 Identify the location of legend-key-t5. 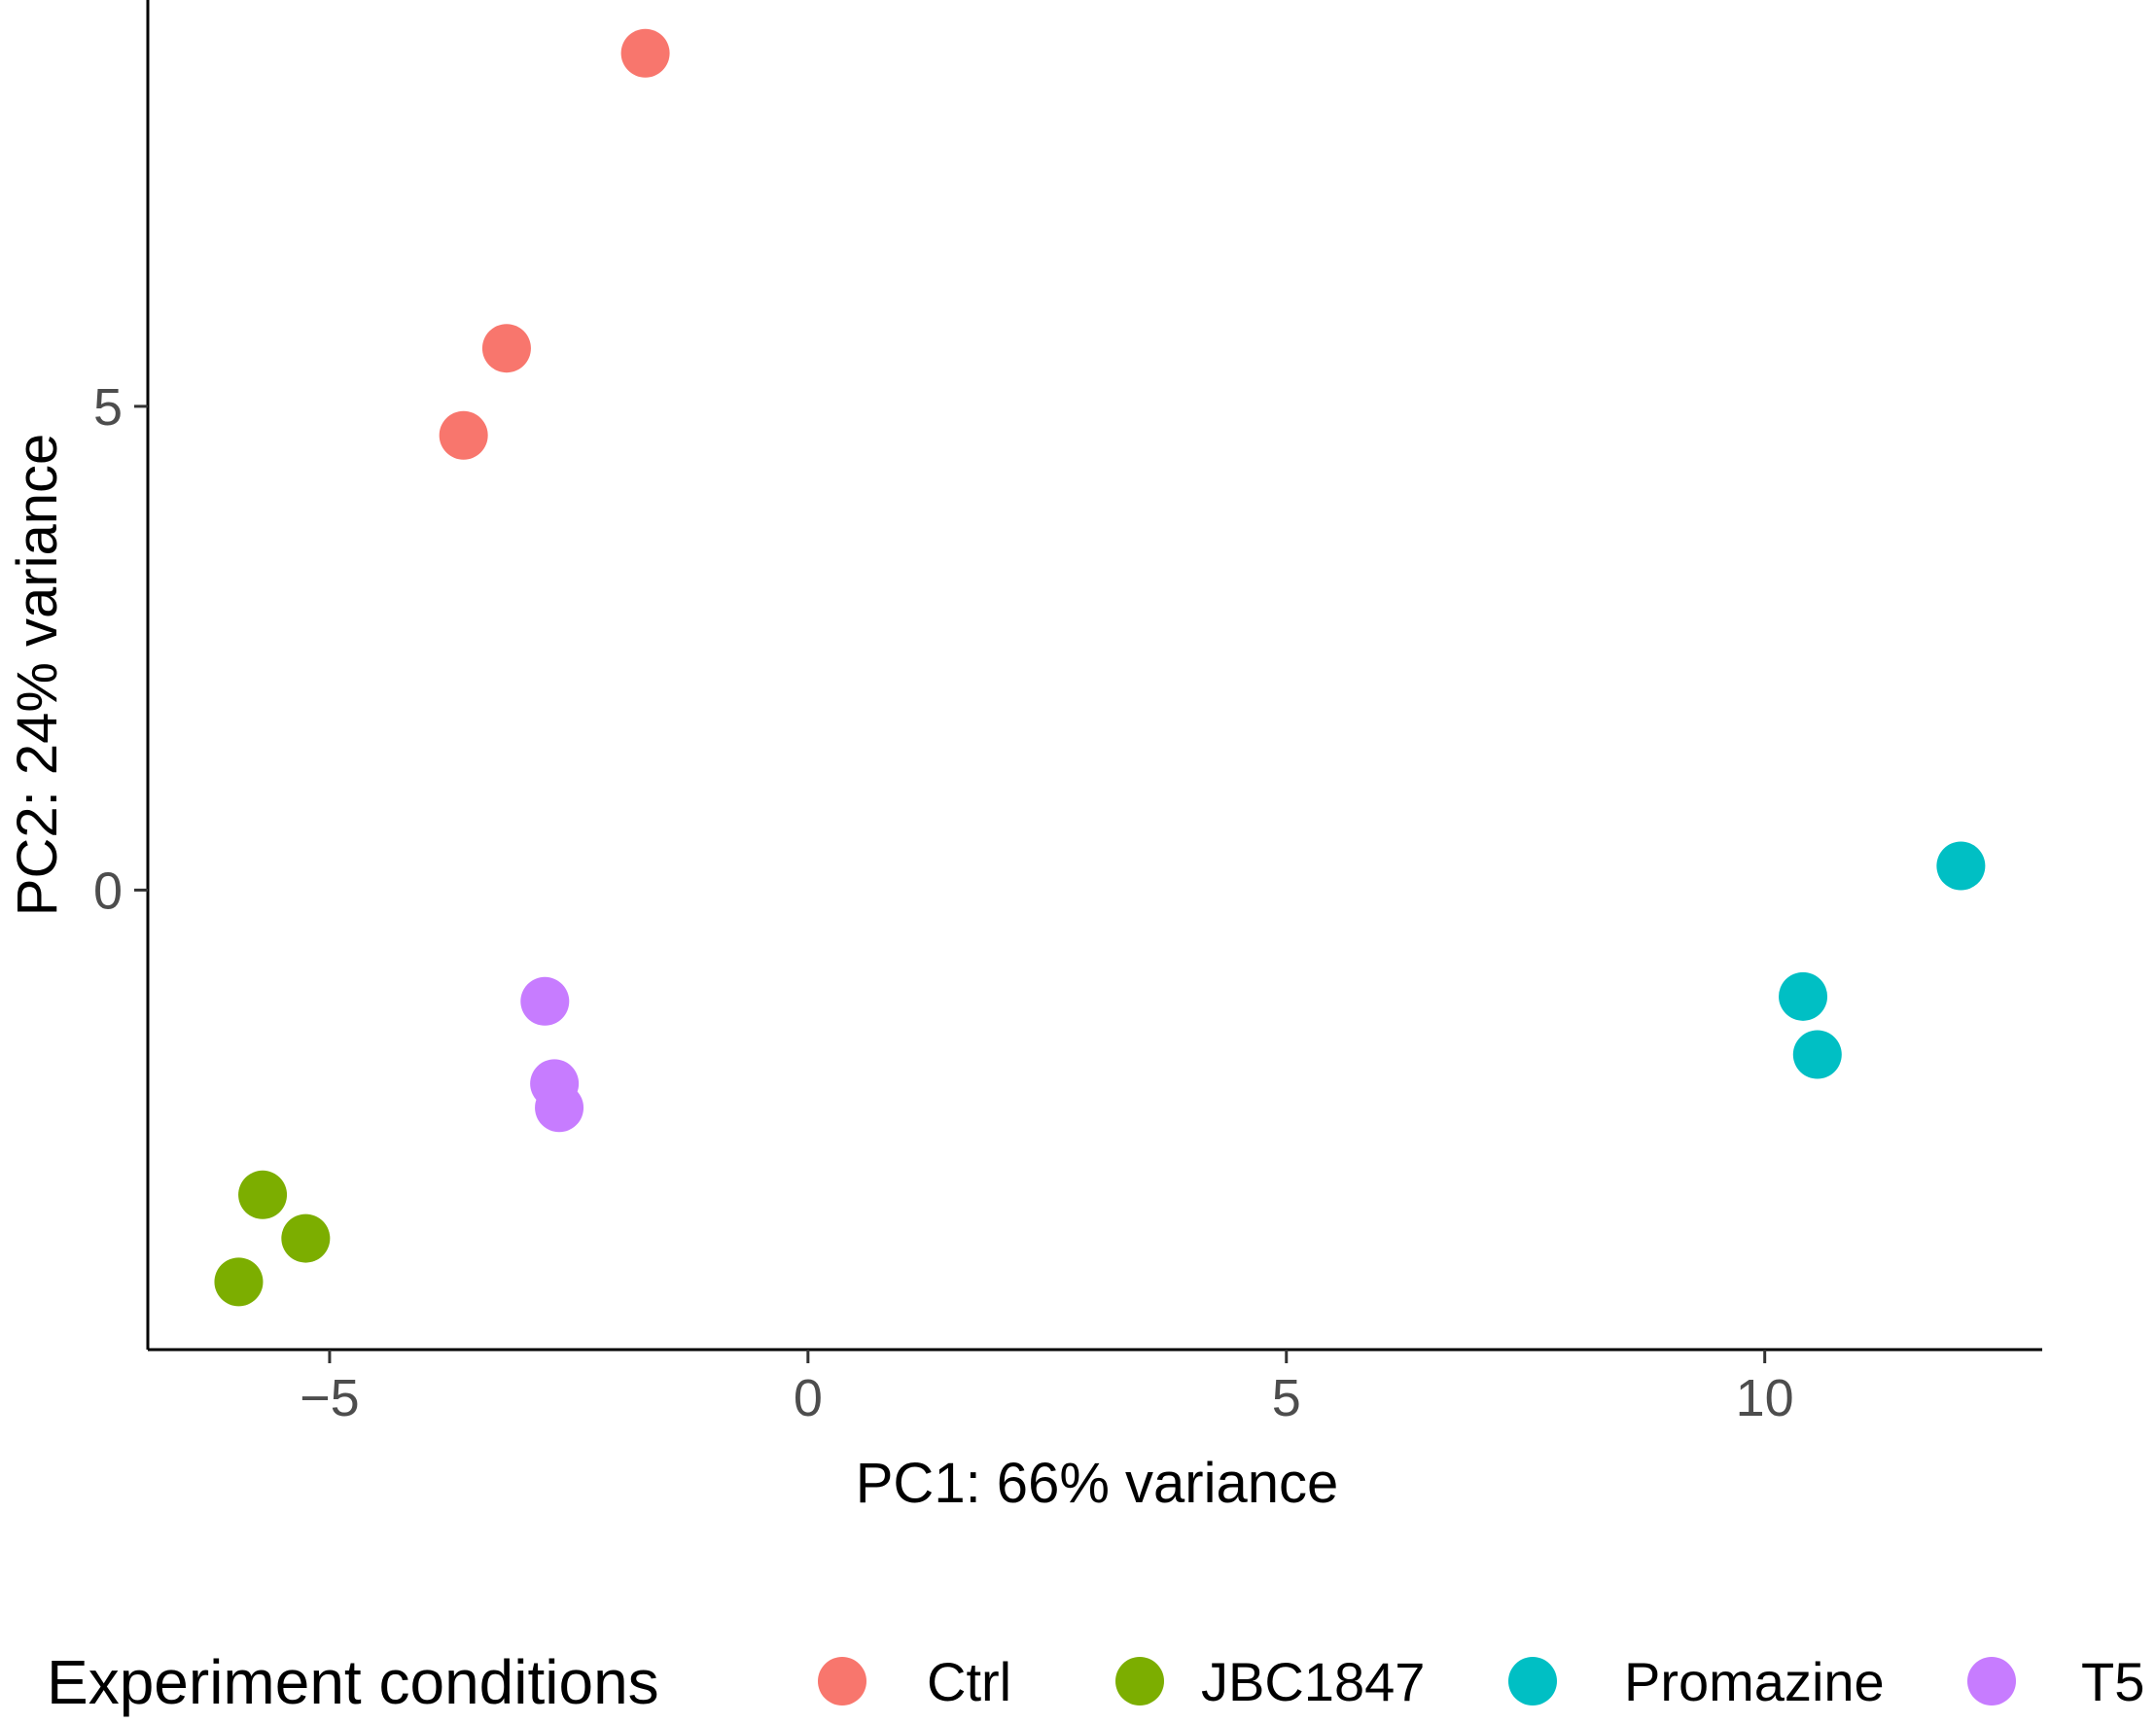
(1991, 1681).